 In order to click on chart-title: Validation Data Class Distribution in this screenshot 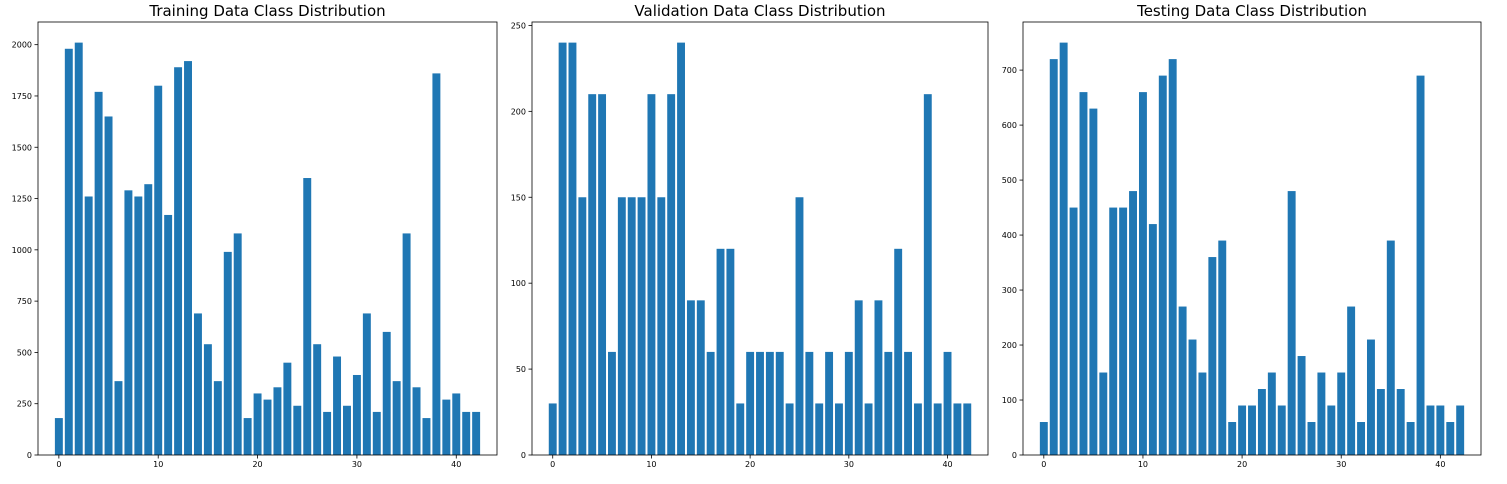, I will do `click(759, 11)`.